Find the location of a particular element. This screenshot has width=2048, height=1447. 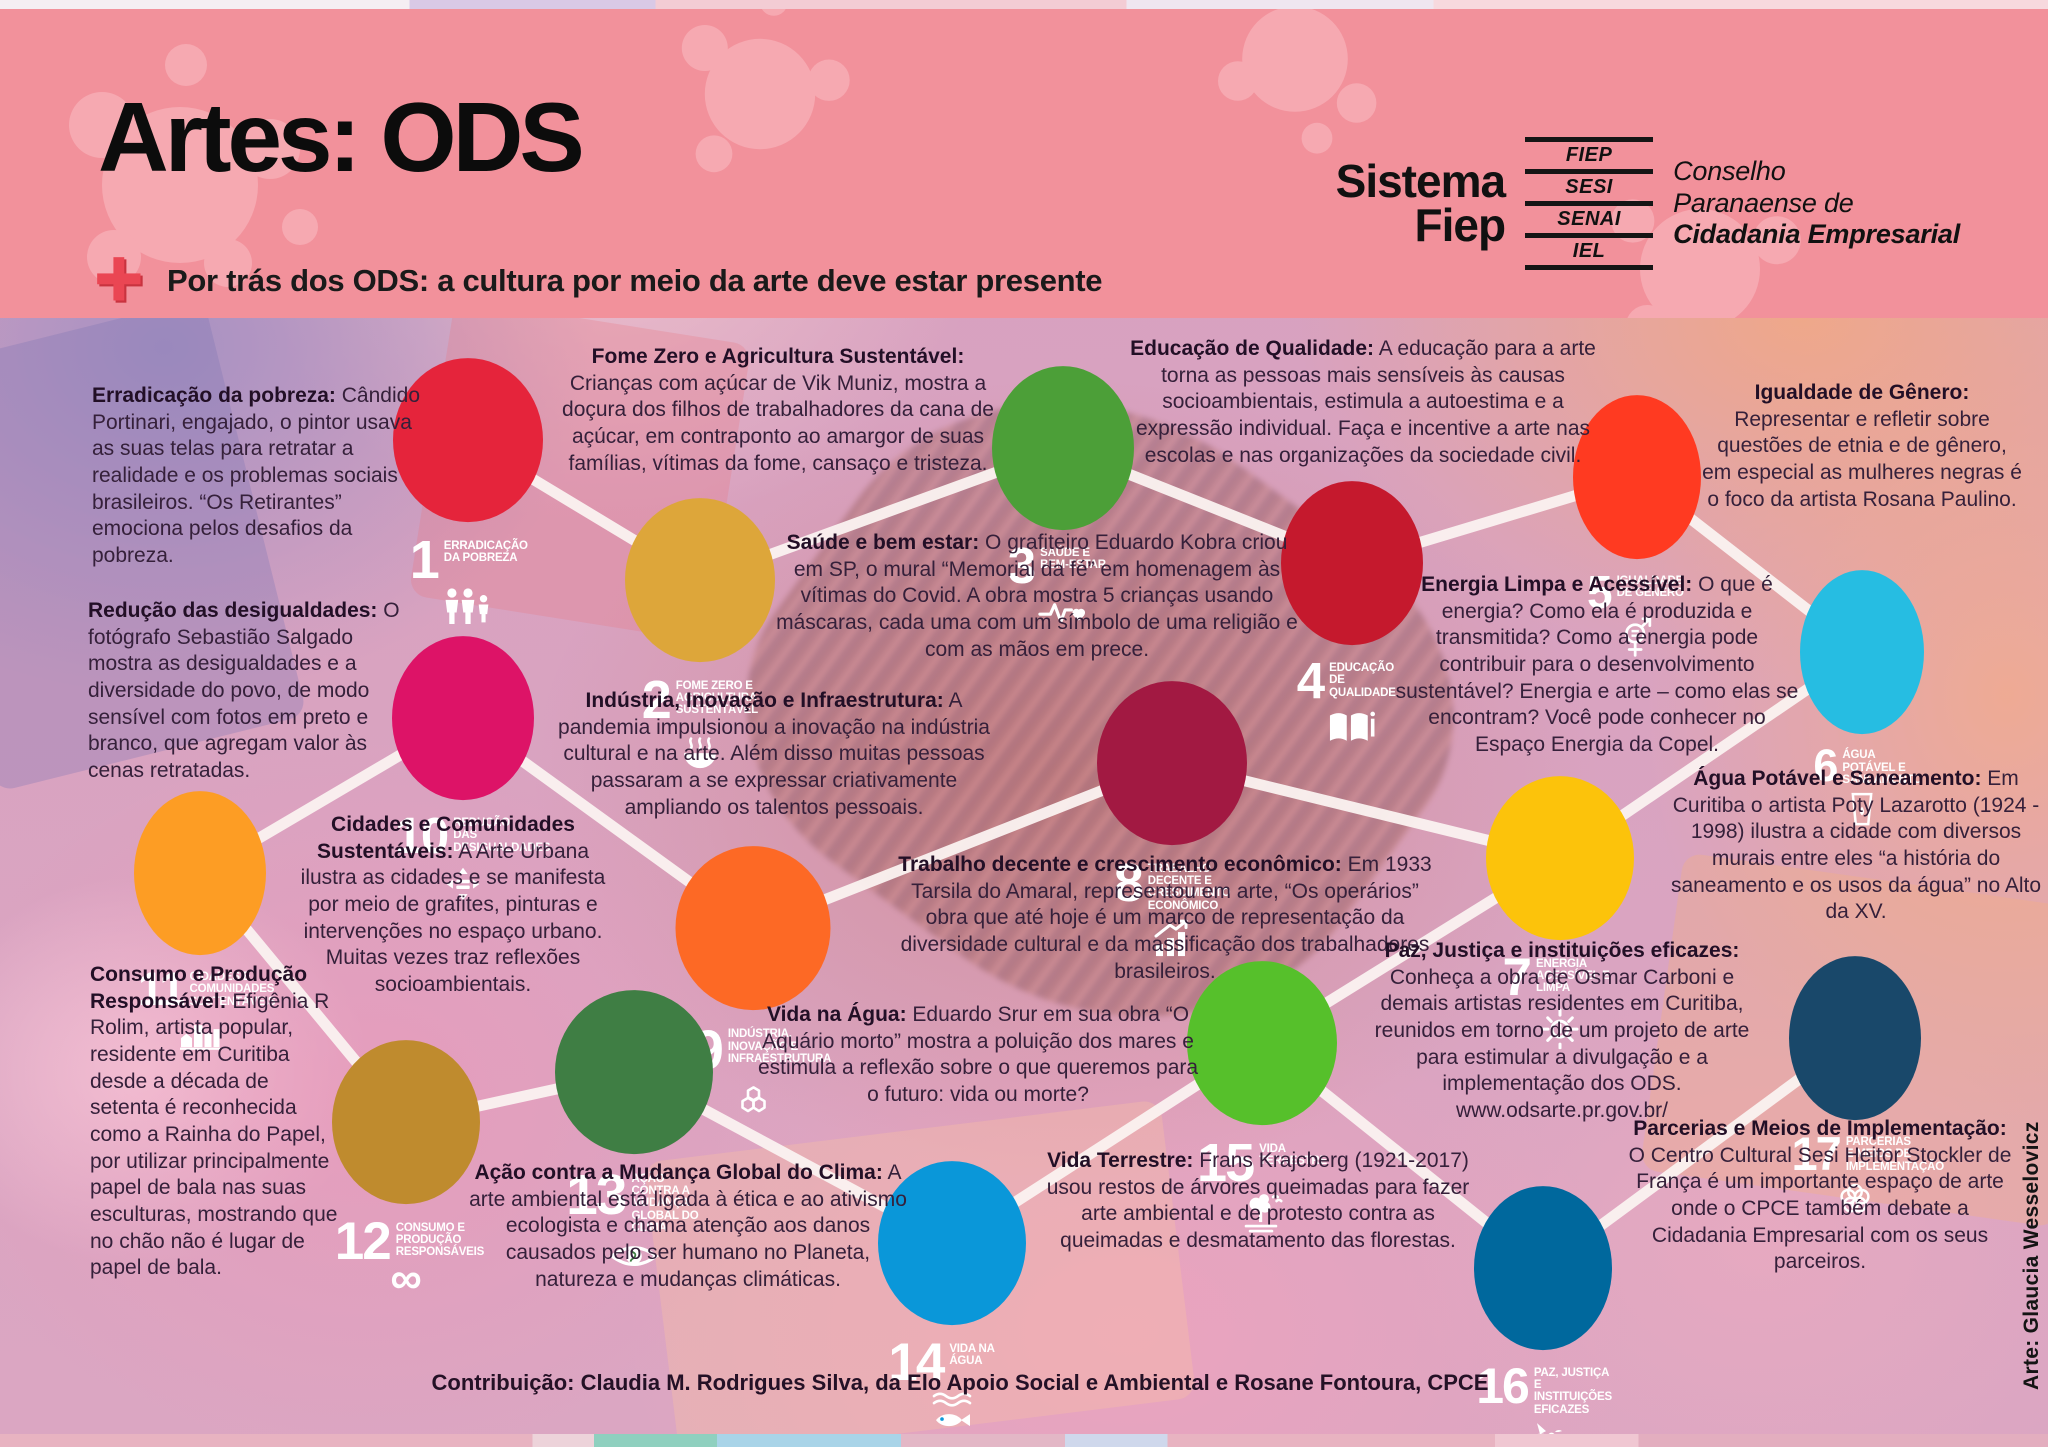

family-icon is located at coordinates (468, 609).